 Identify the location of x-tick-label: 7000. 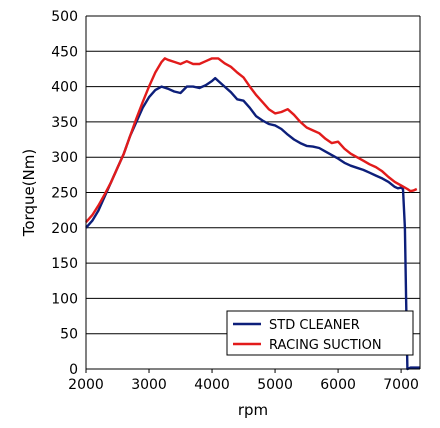
(401, 385).